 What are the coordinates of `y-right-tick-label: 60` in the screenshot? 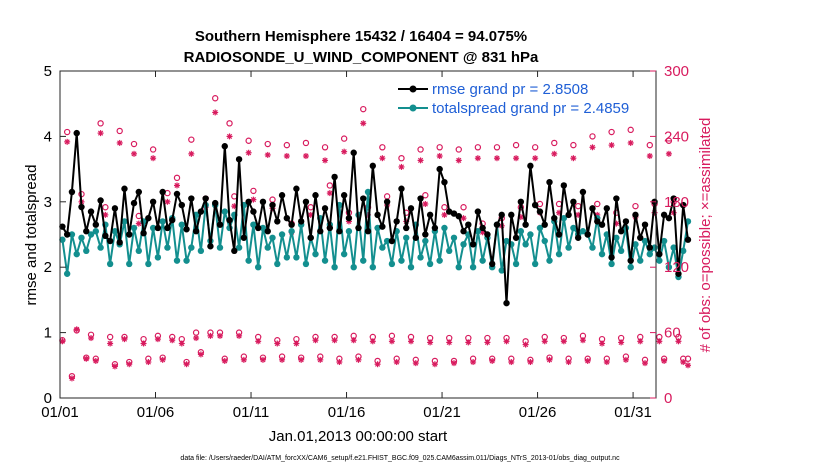 It's located at (672, 333).